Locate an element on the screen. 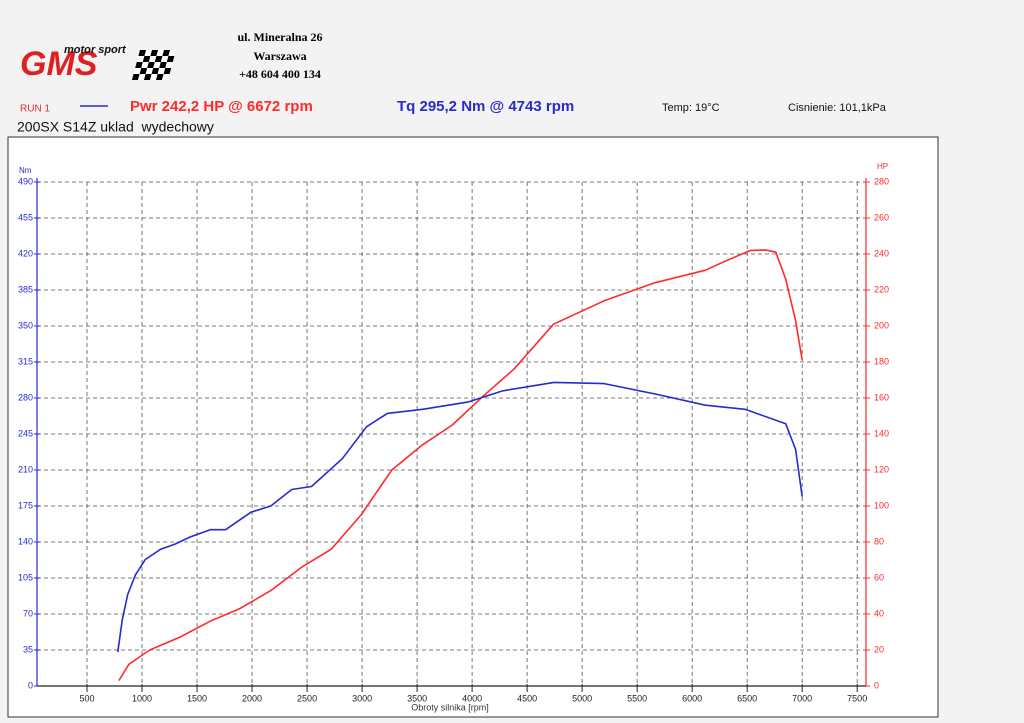  y-tick-label: 280 is located at coordinates (25, 397).